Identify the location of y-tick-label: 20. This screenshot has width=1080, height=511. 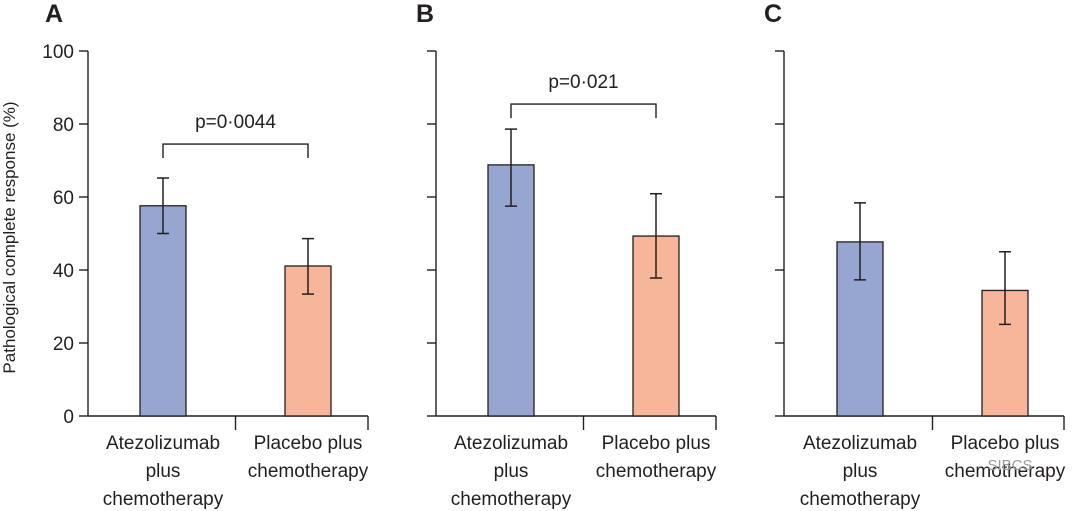
(63, 344).